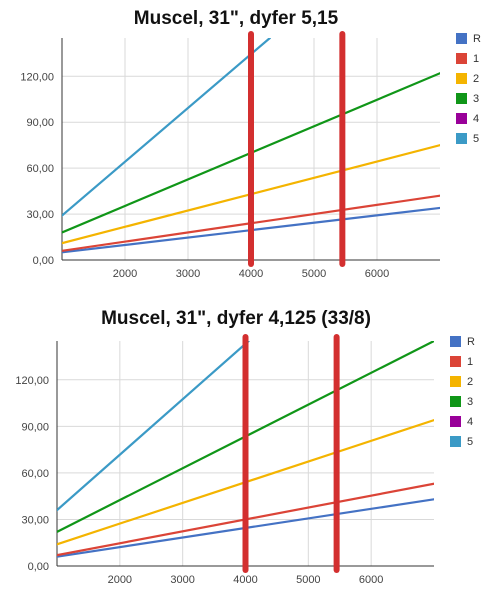 The height and width of the screenshot is (600, 482). Describe the element at coordinates (236, 18) in the screenshot. I see `chart-title: Muscel, 31", dyfer 5,15` at that location.